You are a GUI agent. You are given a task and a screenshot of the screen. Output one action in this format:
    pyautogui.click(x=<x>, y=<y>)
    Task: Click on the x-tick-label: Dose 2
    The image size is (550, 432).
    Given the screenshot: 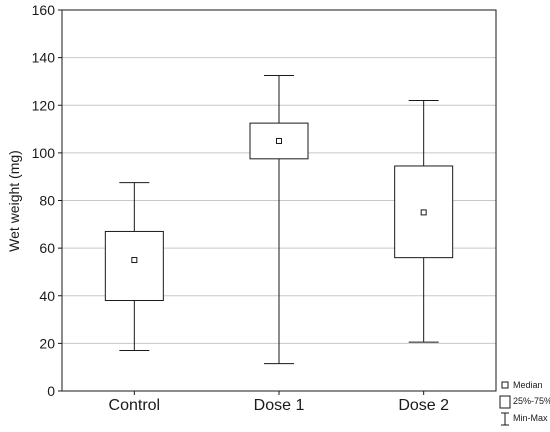 What is the action you would take?
    pyautogui.click(x=423, y=405)
    